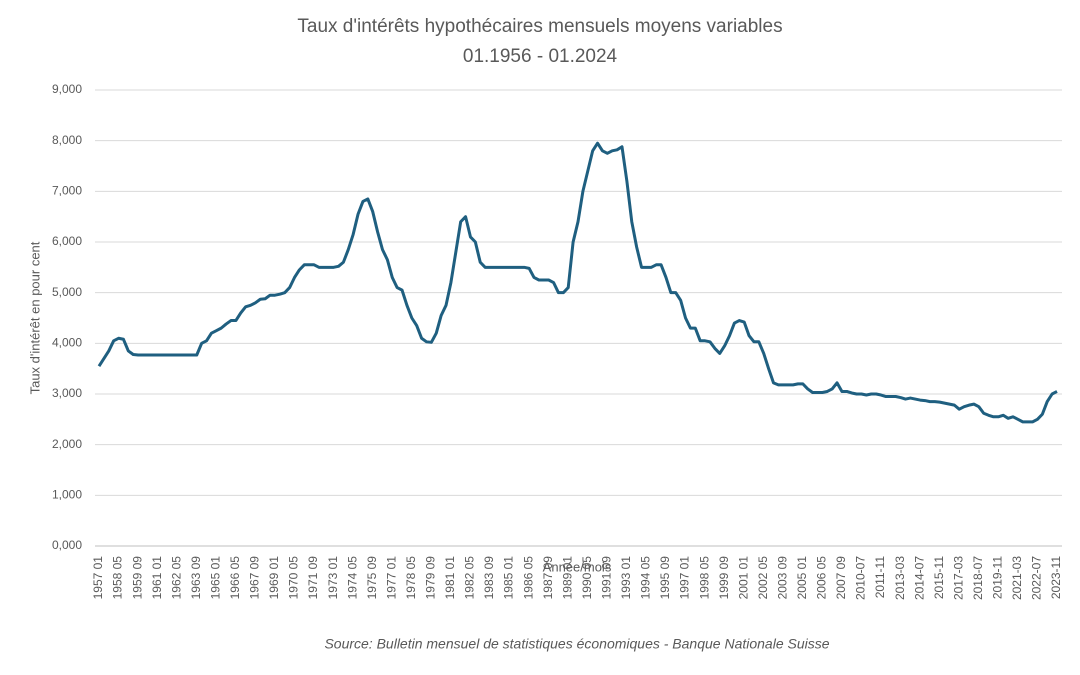 The image size is (1080, 675). I want to click on x-tick-label: 1965 01, so click(215, 578).